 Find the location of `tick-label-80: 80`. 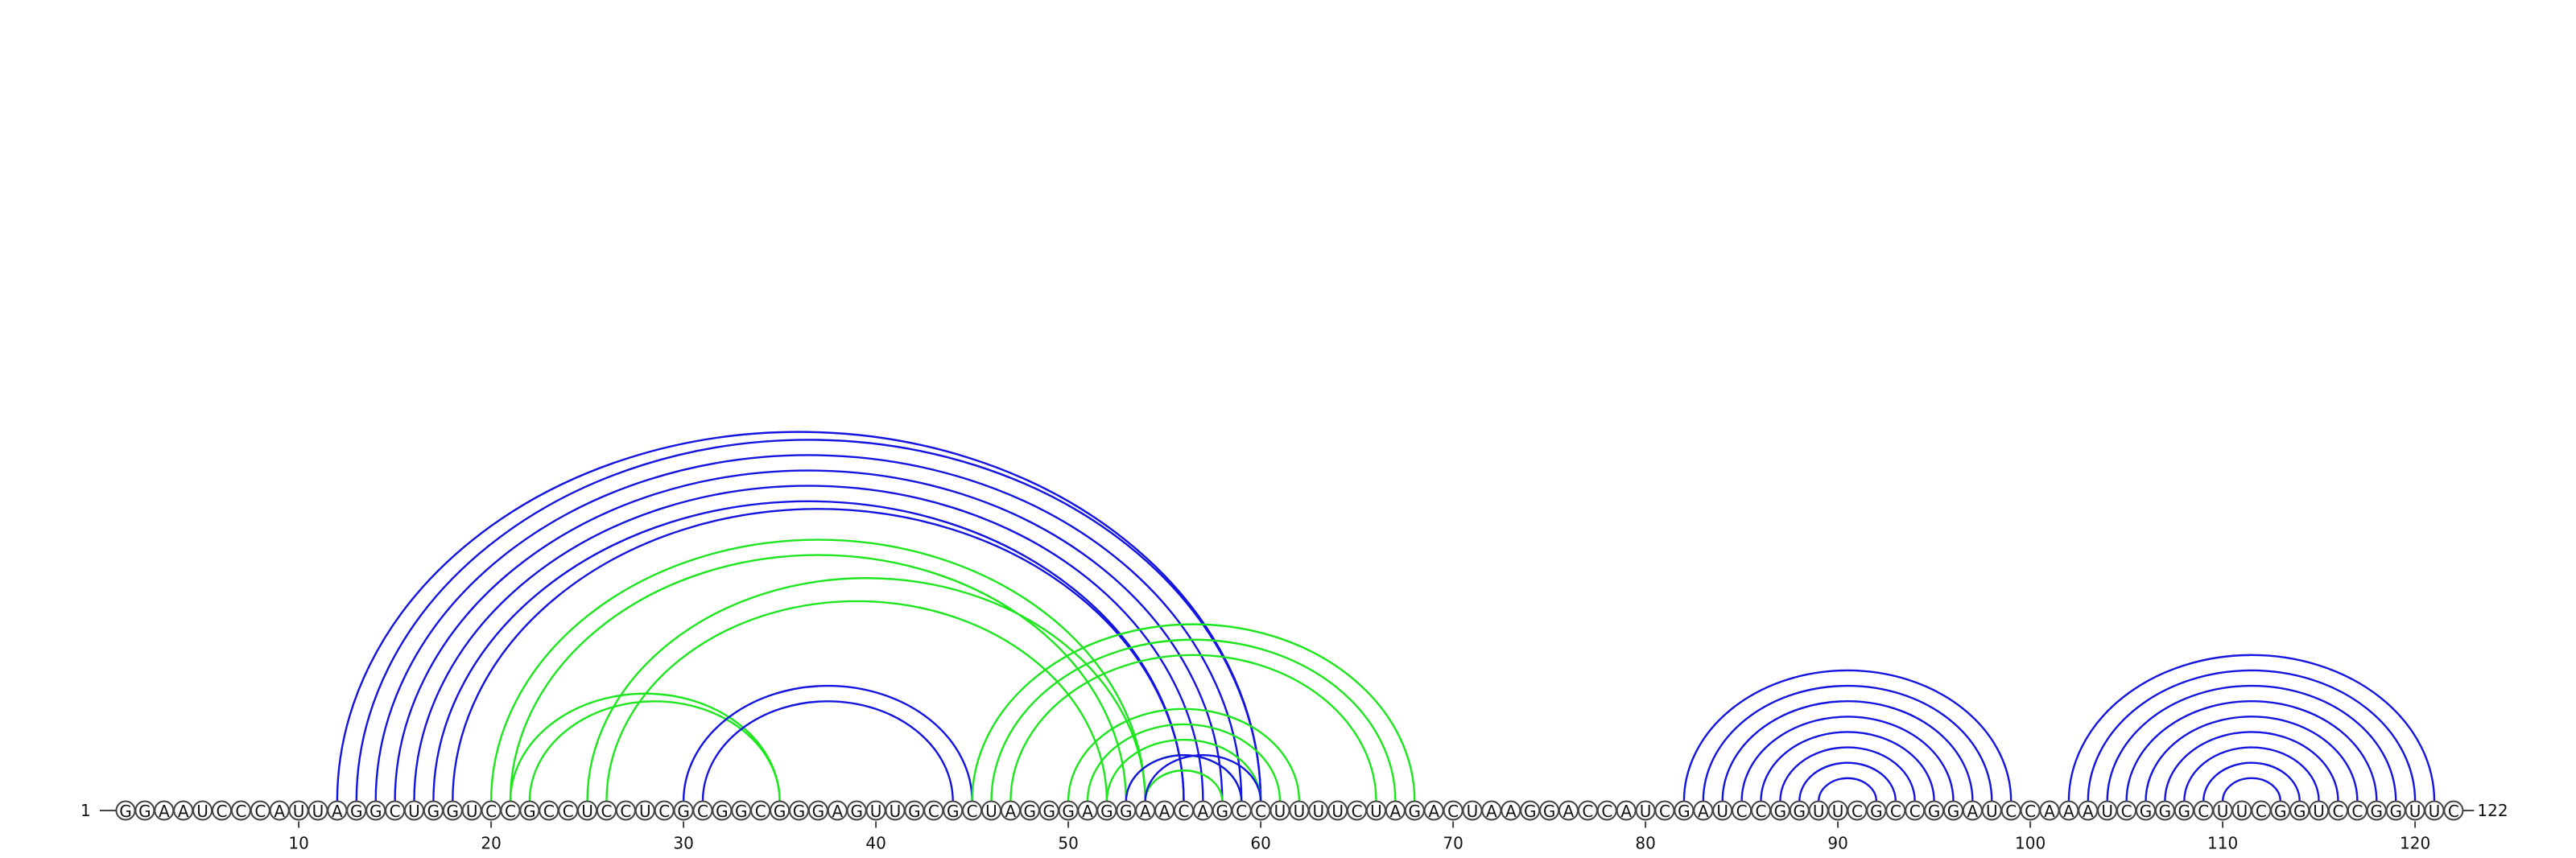

tick-label-80: 80 is located at coordinates (1645, 844).